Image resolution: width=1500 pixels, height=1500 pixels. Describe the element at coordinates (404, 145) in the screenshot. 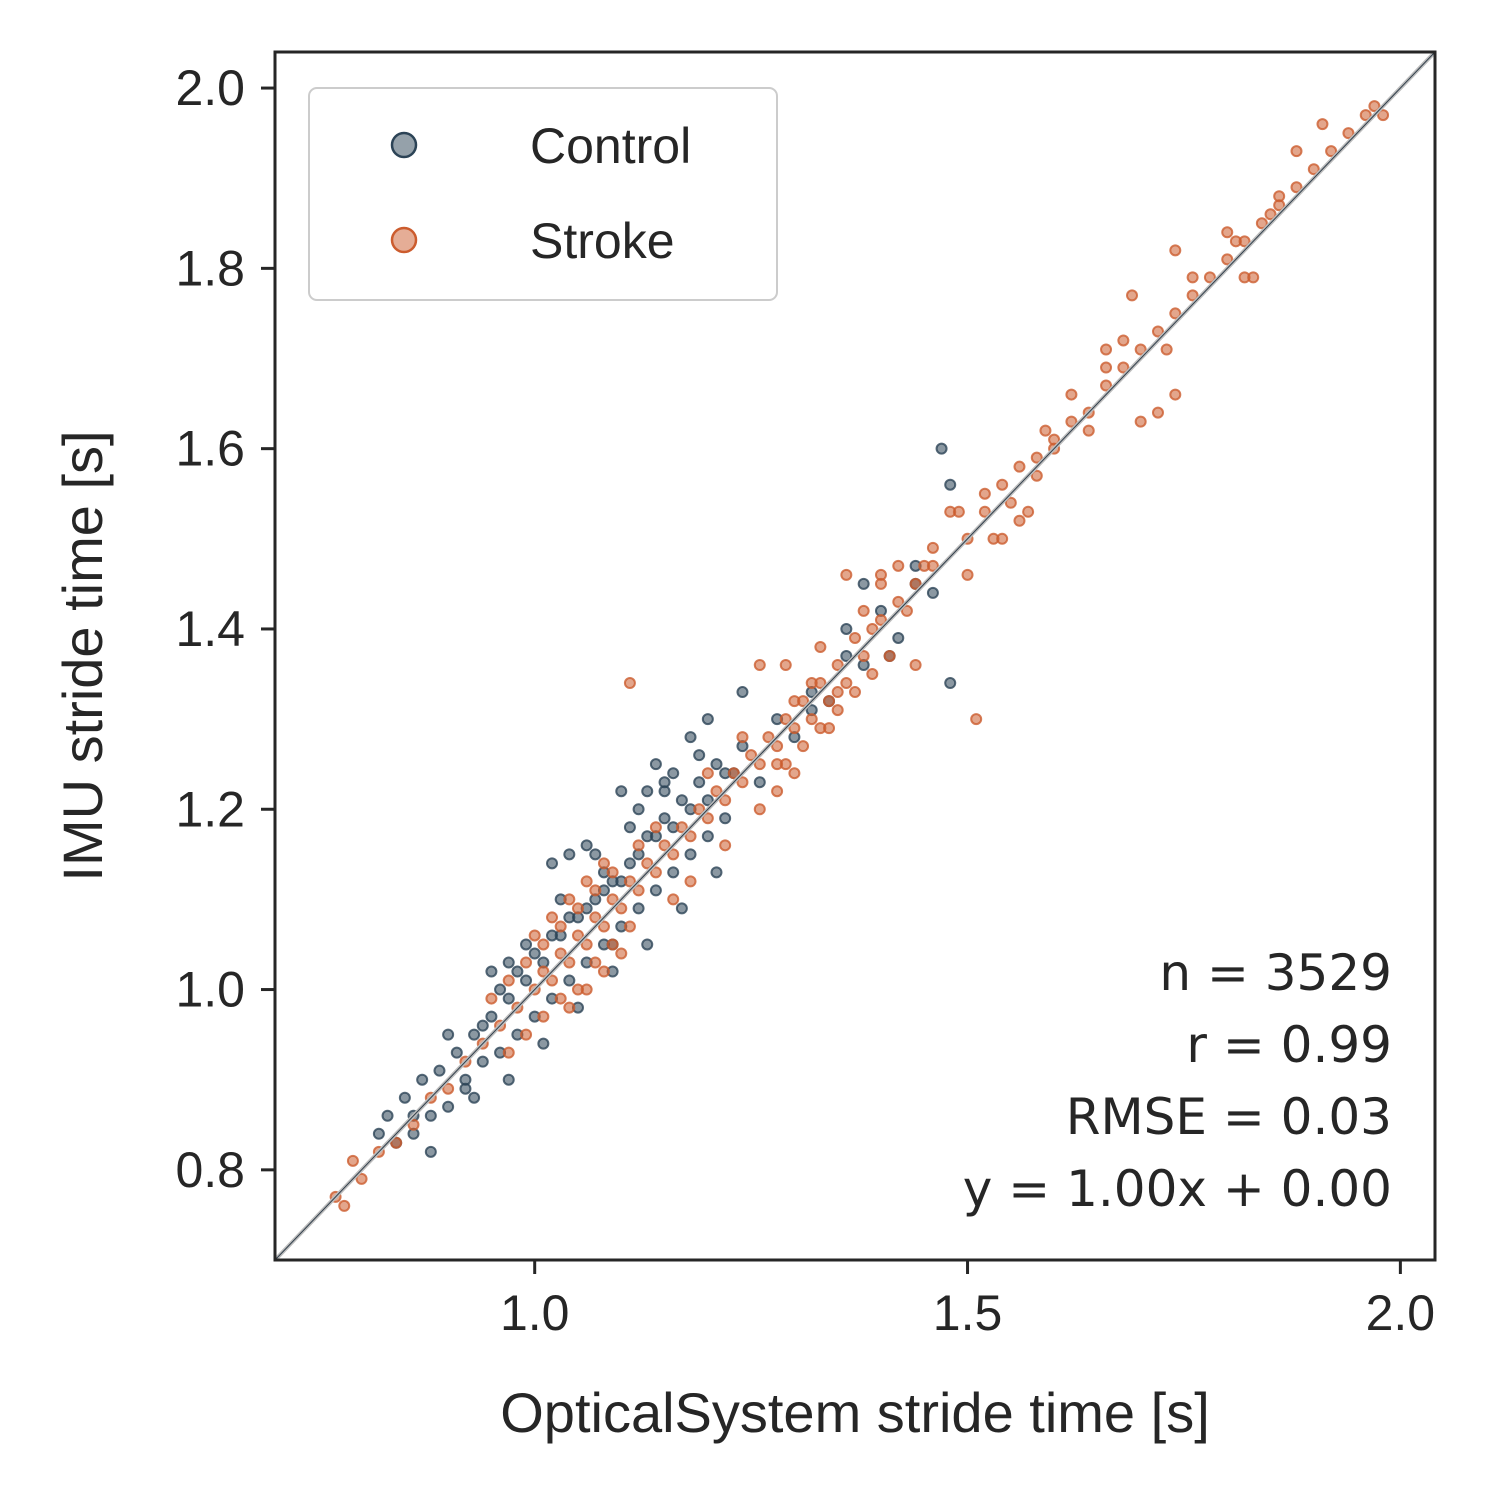

I see `legend-marker-control` at that location.